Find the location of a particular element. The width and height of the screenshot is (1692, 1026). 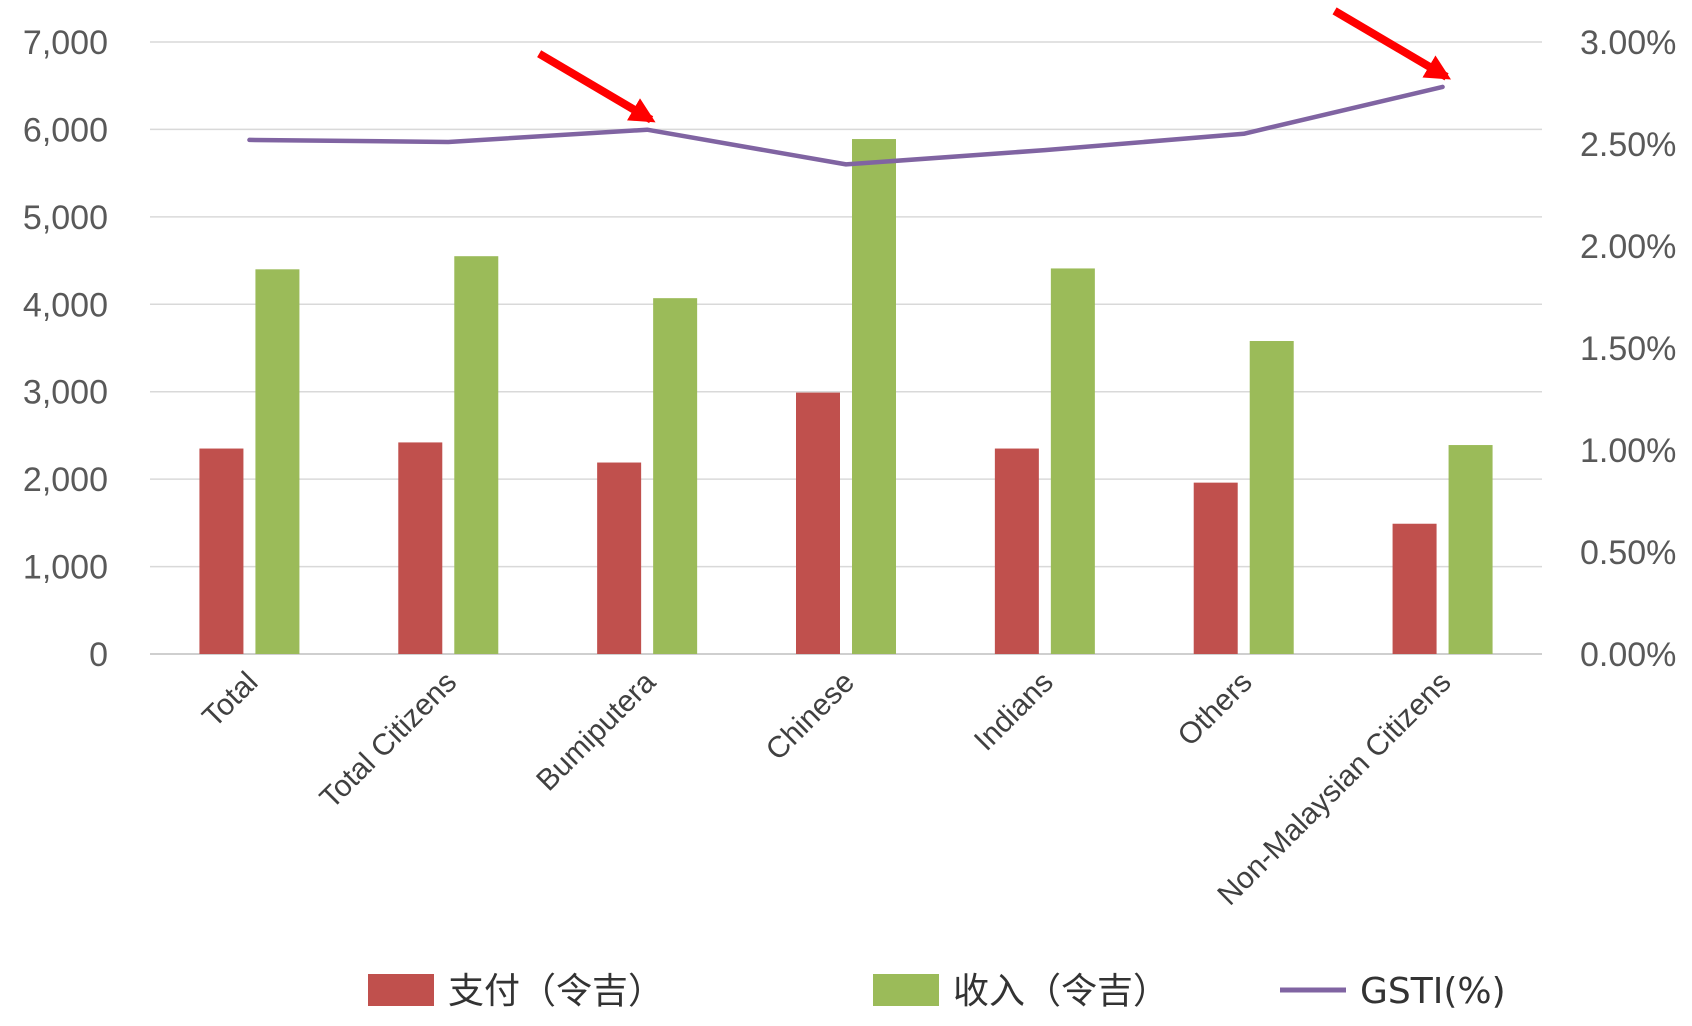

left-tick-label: 1,000 is located at coordinates (65, 568).